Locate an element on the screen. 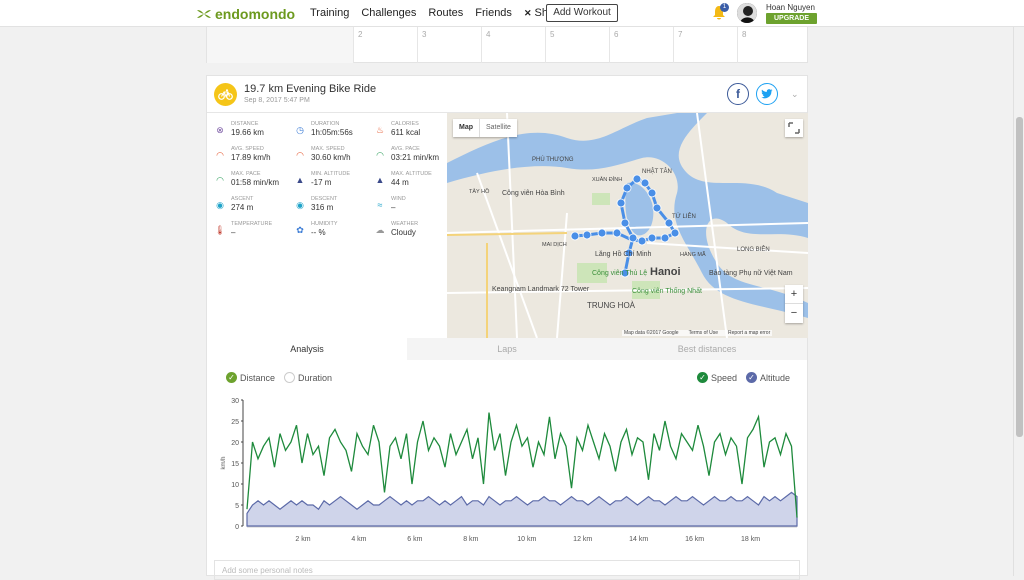 The width and height of the screenshot is (1024, 580). endomondo-logo: endomondo is located at coordinates (245, 14).